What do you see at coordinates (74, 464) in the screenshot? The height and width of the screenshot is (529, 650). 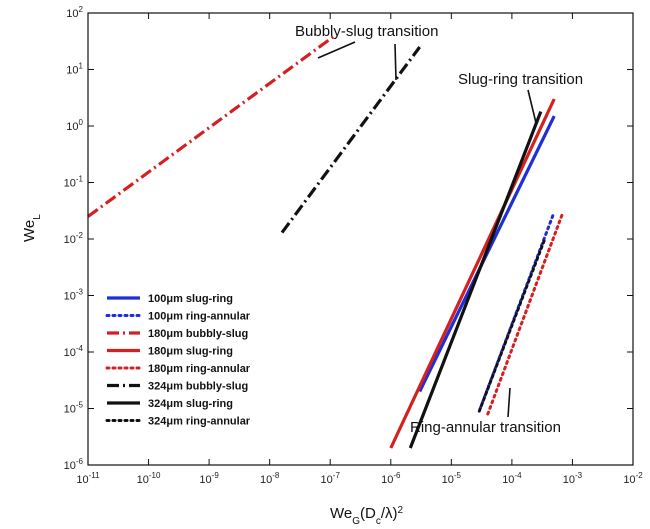 I see `y-tick-label-0: 10⁻⁶` at bounding box center [74, 464].